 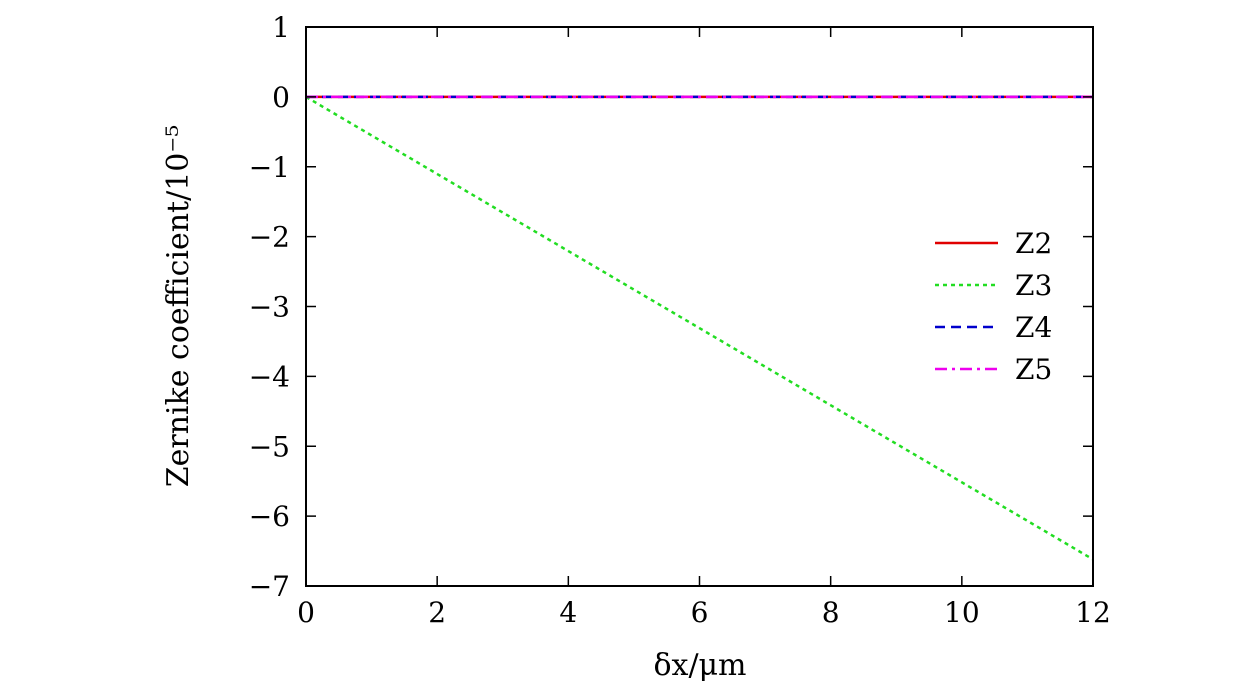 I want to click on y-tick-label: −2, so click(x=269, y=237).